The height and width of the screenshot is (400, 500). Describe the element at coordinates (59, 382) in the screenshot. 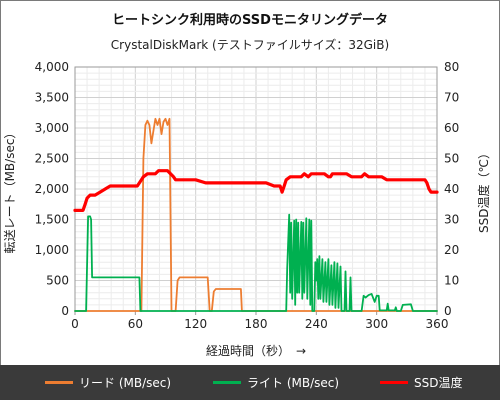

I see `legend-swatch-read` at that location.